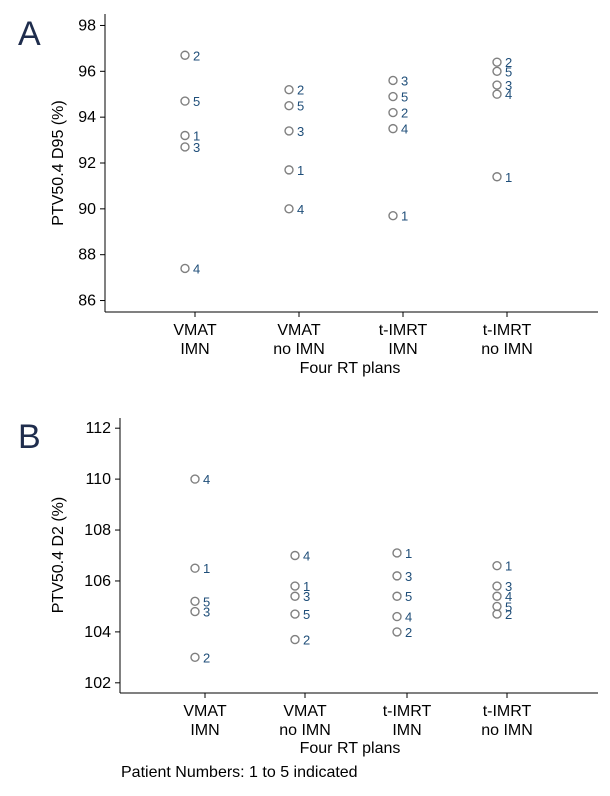 The height and width of the screenshot is (796, 610). I want to click on y-axis-title: PTV50.4 D95 (%), so click(58, 162).